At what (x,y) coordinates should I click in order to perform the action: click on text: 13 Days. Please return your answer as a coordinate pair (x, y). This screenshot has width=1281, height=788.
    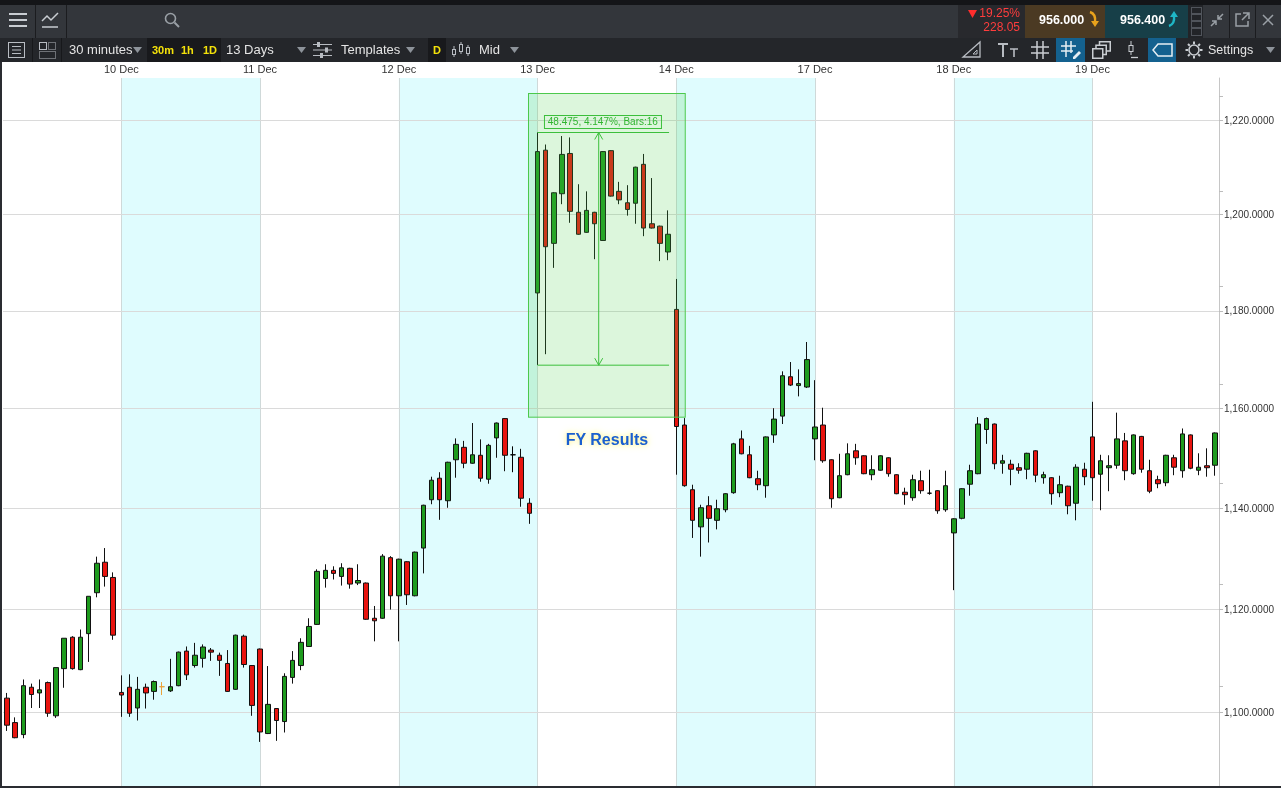
    Looking at the image, I should click on (250, 50).